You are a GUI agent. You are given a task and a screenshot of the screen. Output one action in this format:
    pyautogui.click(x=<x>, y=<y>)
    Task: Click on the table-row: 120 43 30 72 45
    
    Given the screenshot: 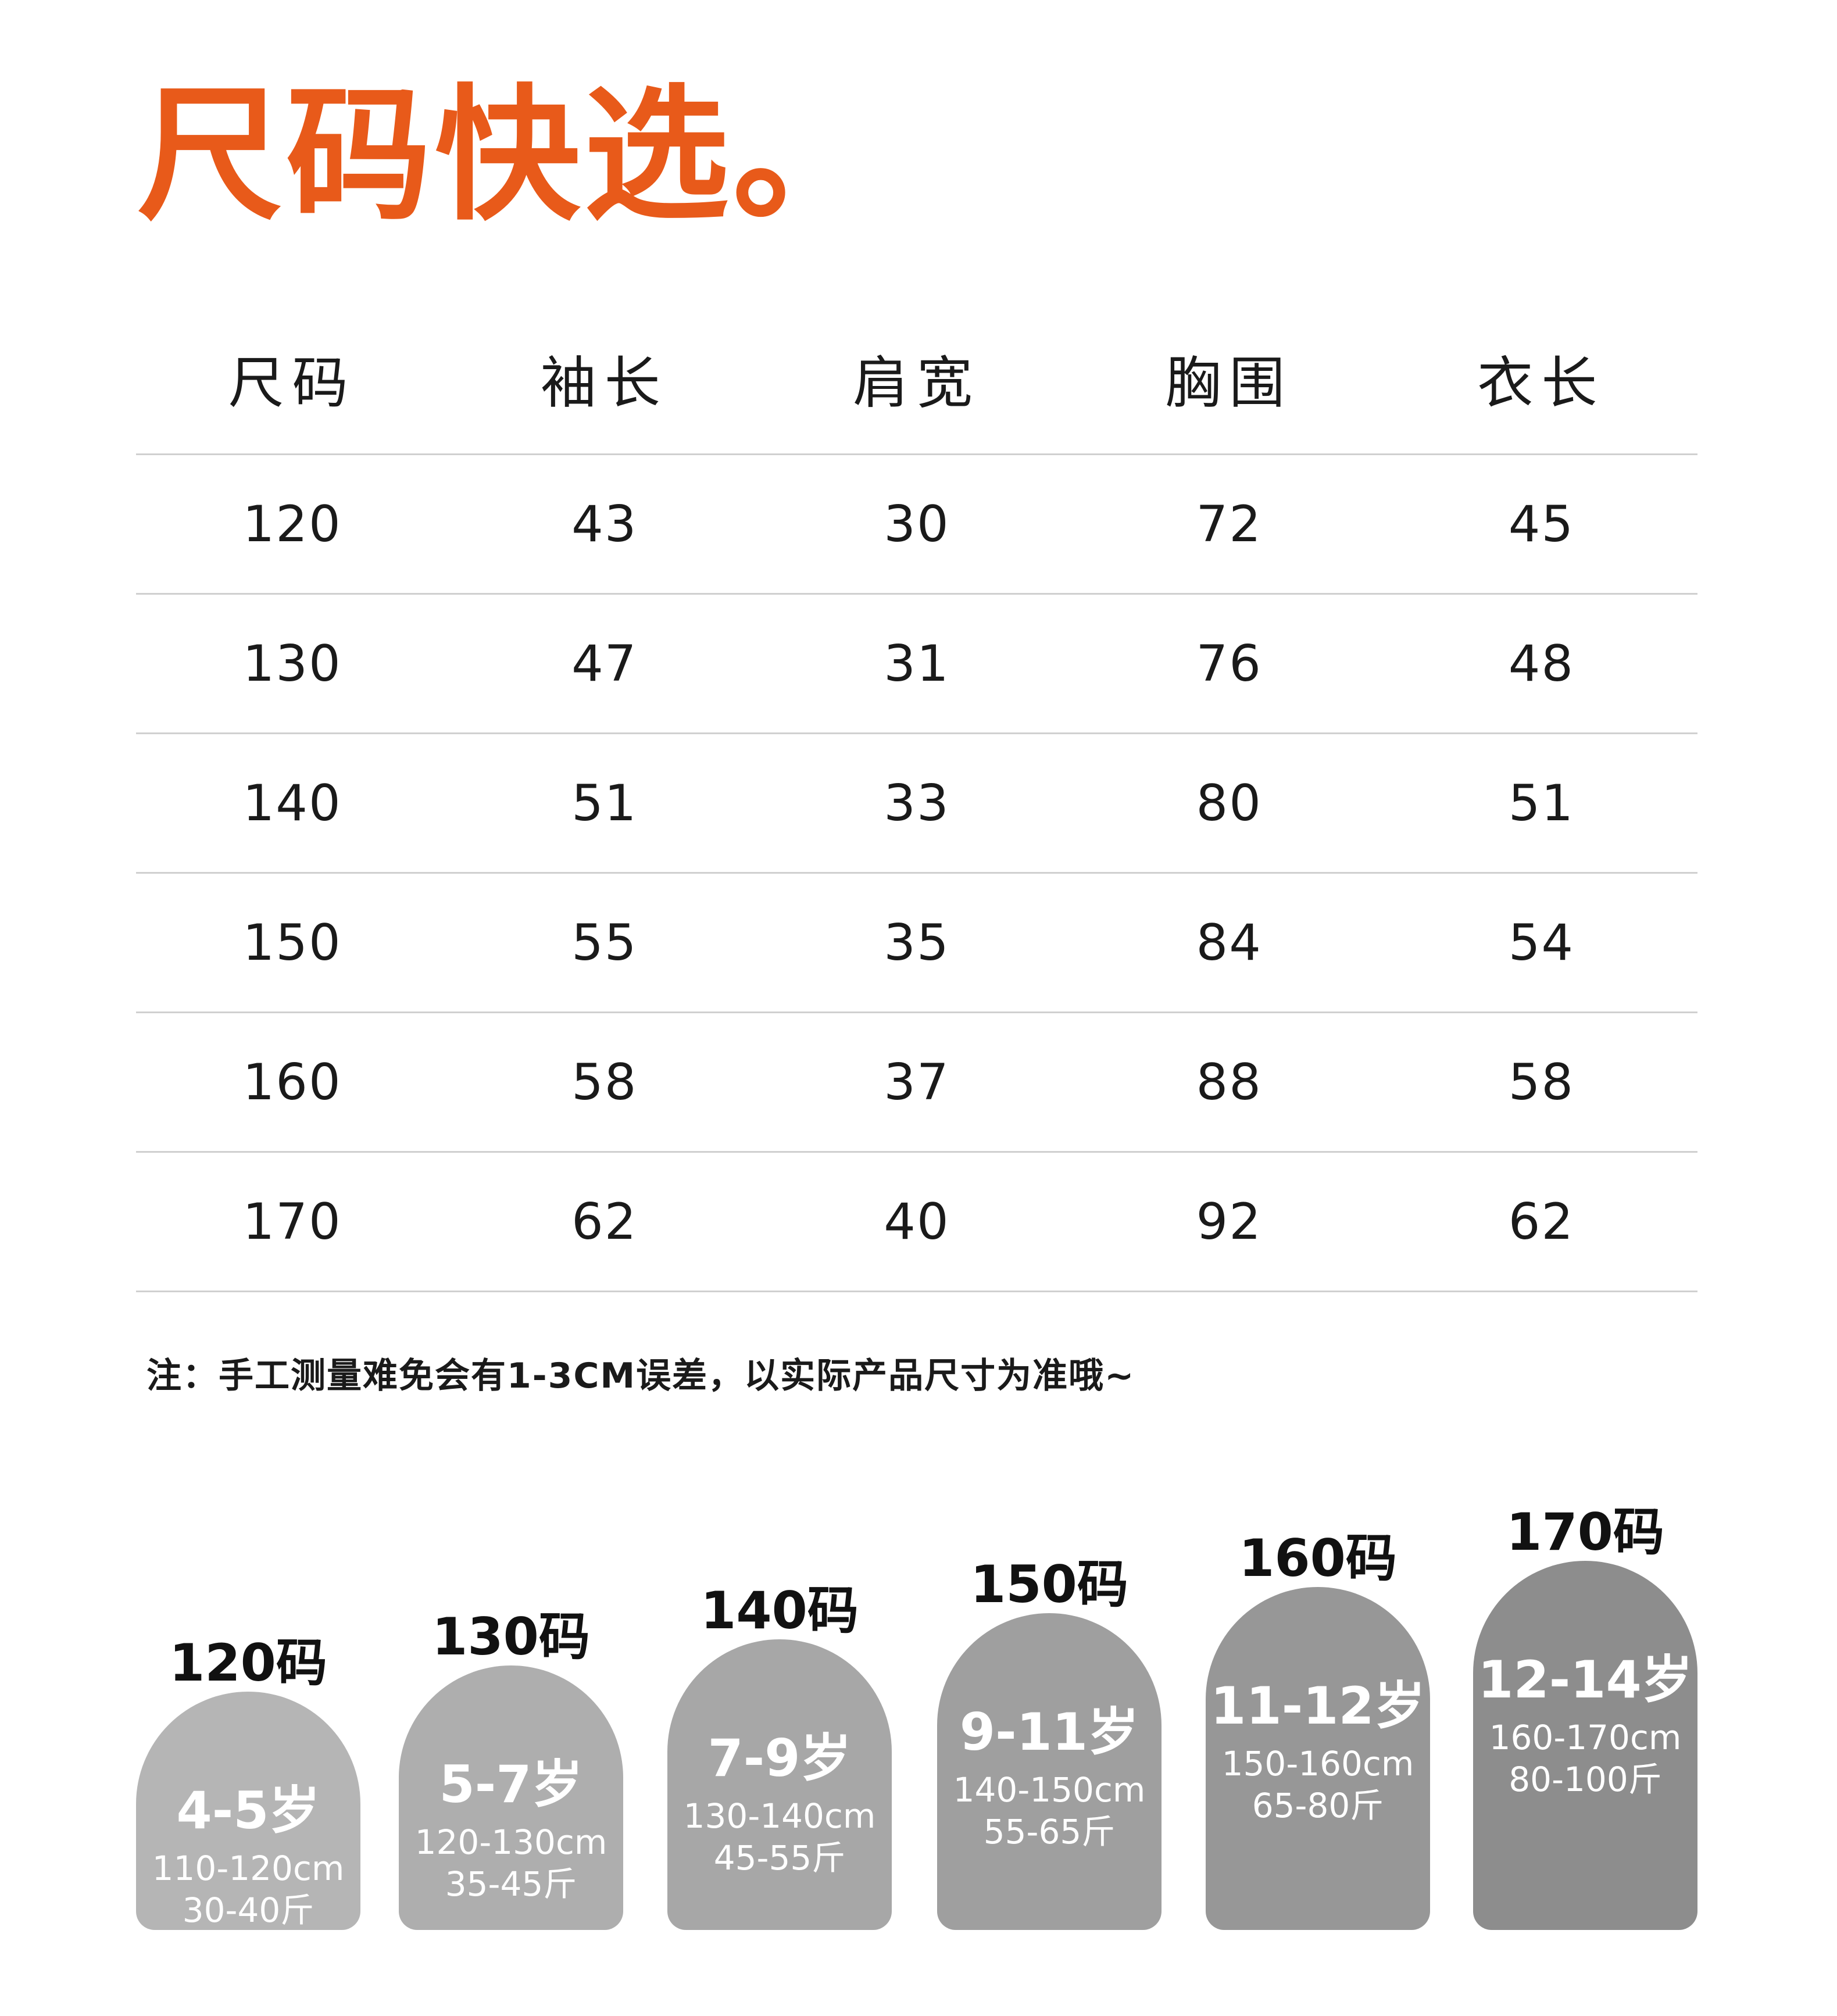 What is the action you would take?
    pyautogui.click(x=916, y=525)
    